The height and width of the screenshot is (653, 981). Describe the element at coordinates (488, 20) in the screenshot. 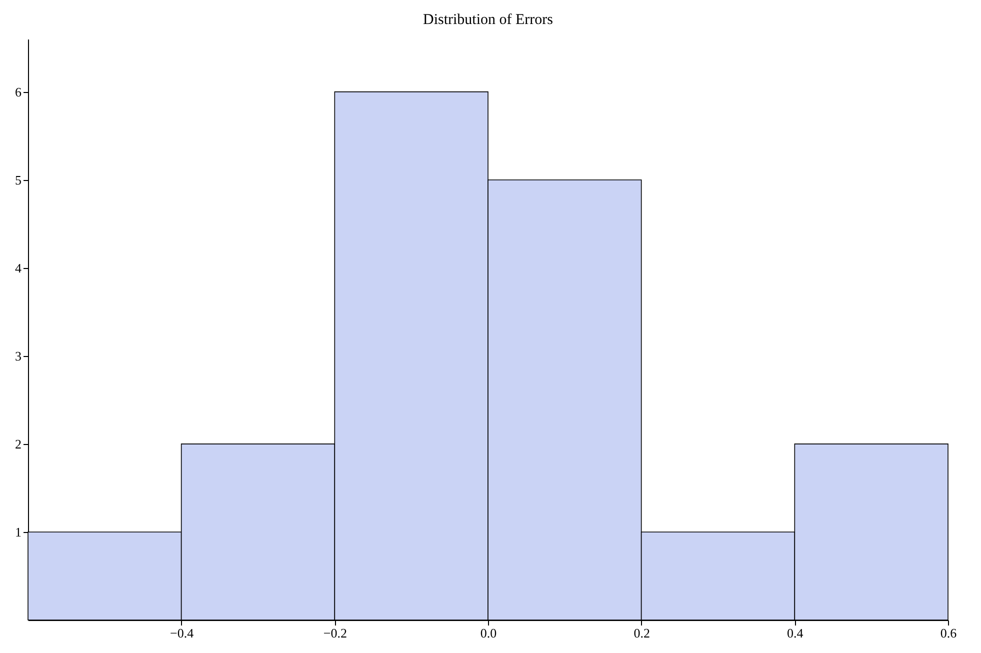

I see `chart-title: Distribution of Errors` at that location.